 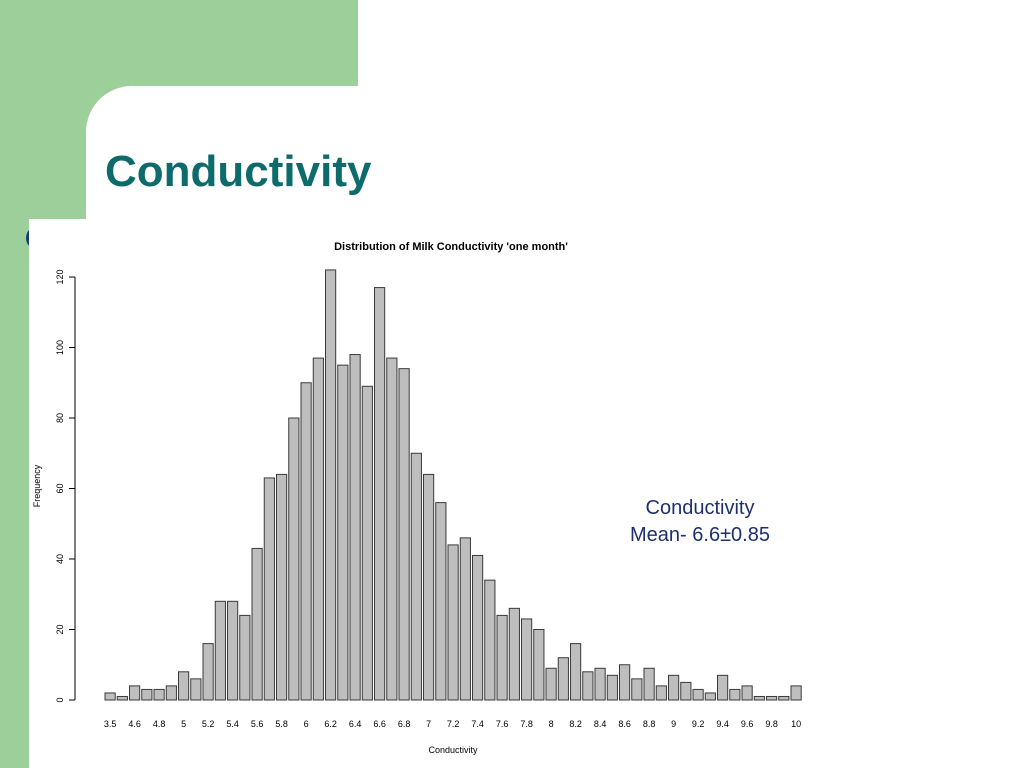 What do you see at coordinates (379, 724) in the screenshot?
I see `x-tick-label: 6.6` at bounding box center [379, 724].